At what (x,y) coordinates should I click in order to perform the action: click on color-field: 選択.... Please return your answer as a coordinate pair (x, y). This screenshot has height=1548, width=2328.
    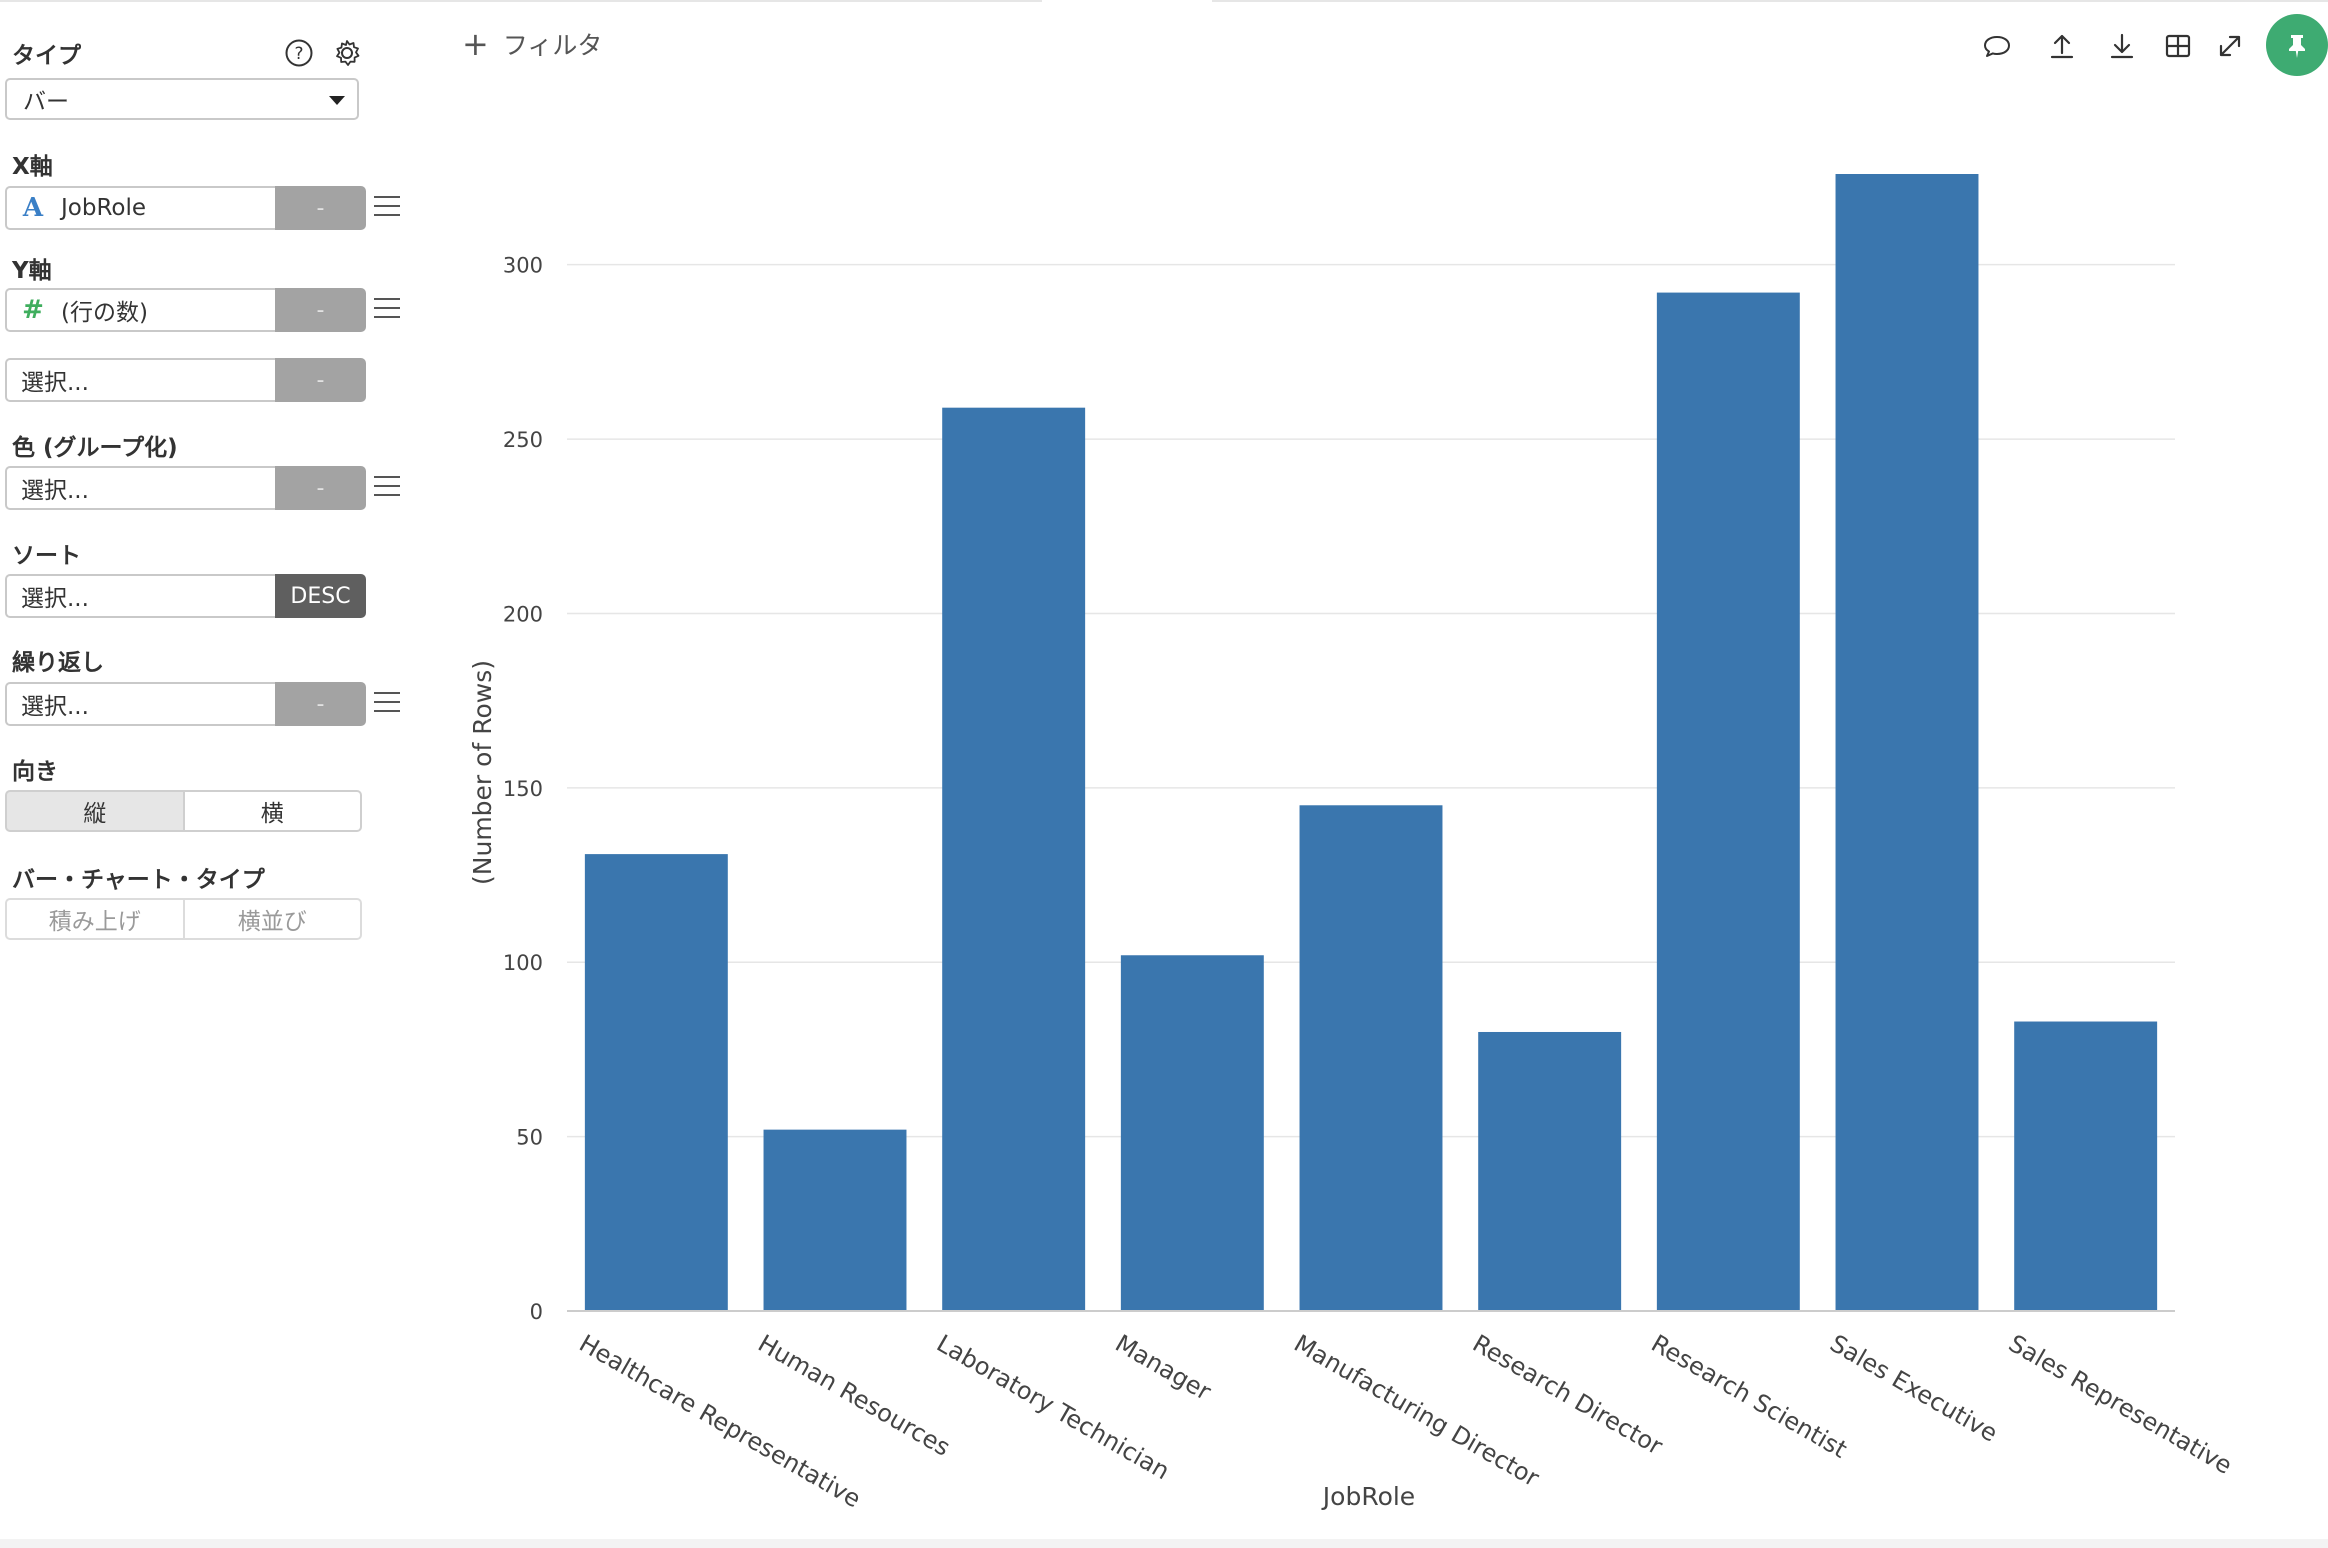
    Looking at the image, I should click on (140, 488).